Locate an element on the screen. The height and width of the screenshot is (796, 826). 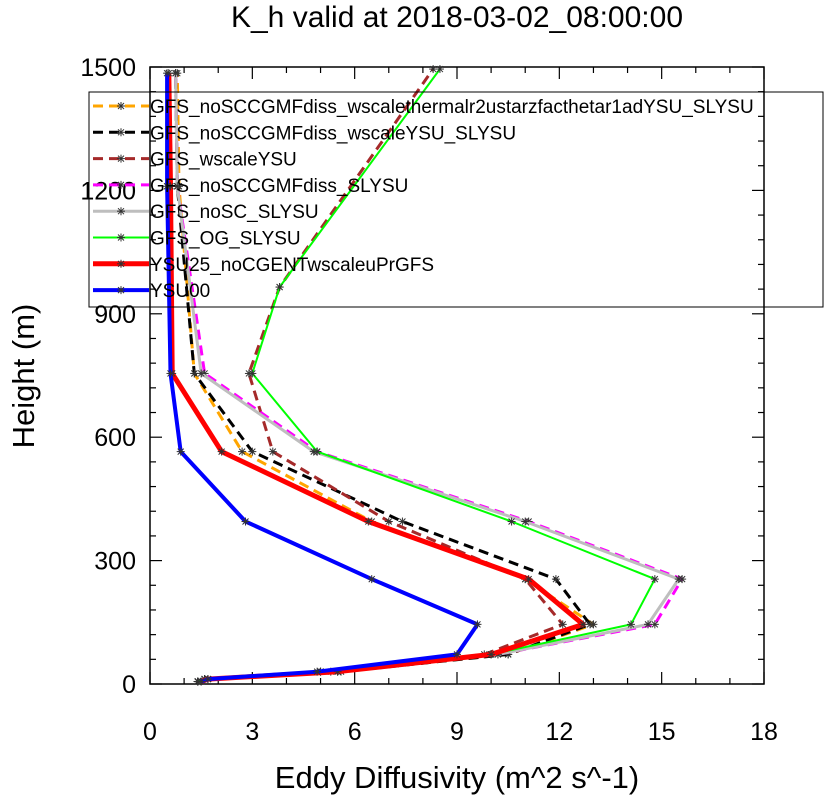
legend-label: GFS_wscaleYSU is located at coordinates (223, 160).